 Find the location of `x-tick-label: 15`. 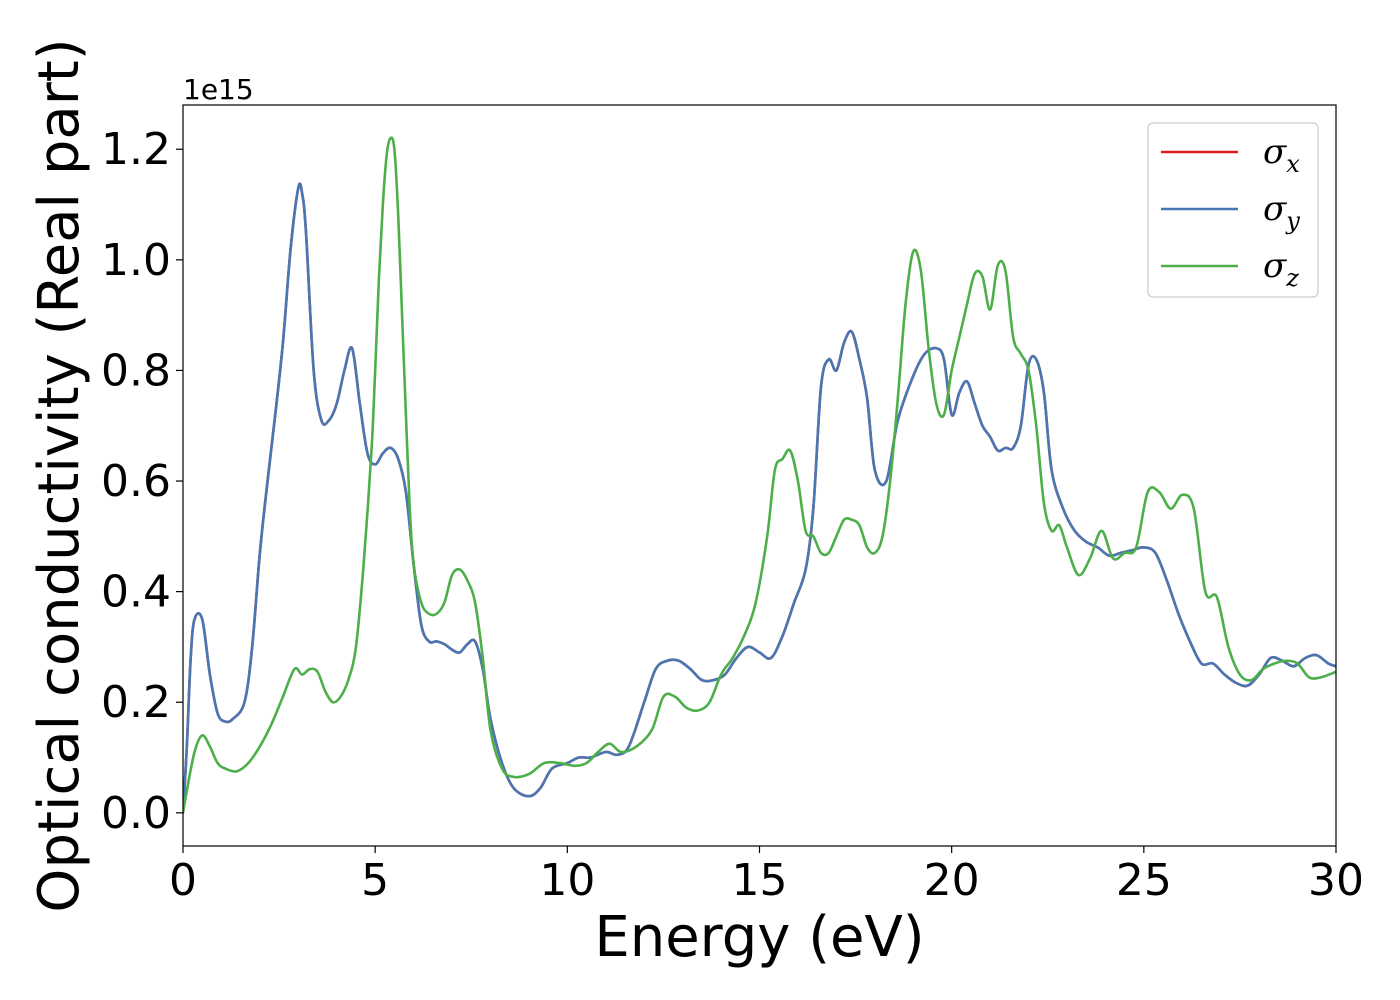

x-tick-label: 15 is located at coordinates (760, 880).